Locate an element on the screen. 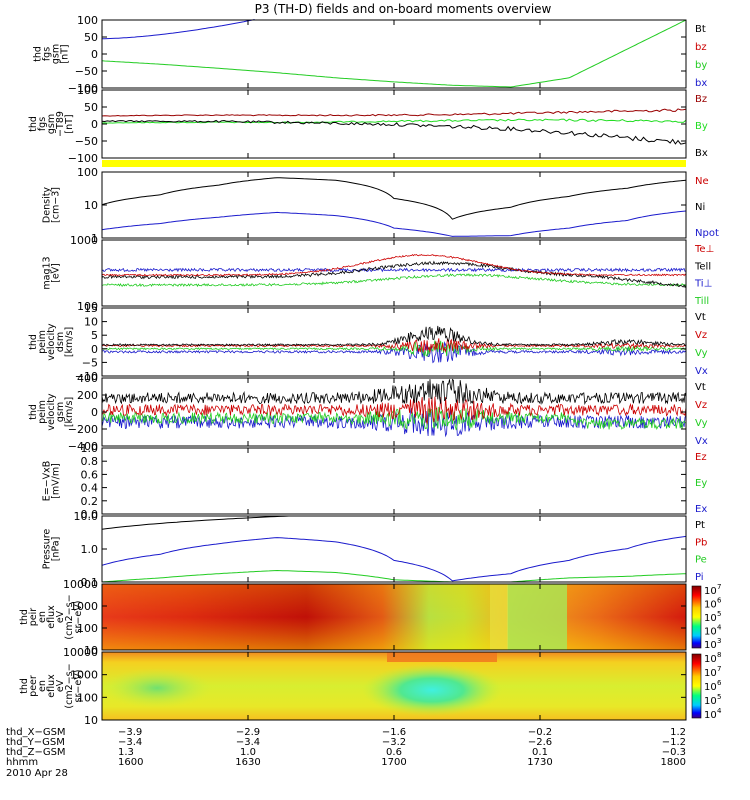 The image size is (750, 800). y-tick-label: −10 is located at coordinates (86, 376).